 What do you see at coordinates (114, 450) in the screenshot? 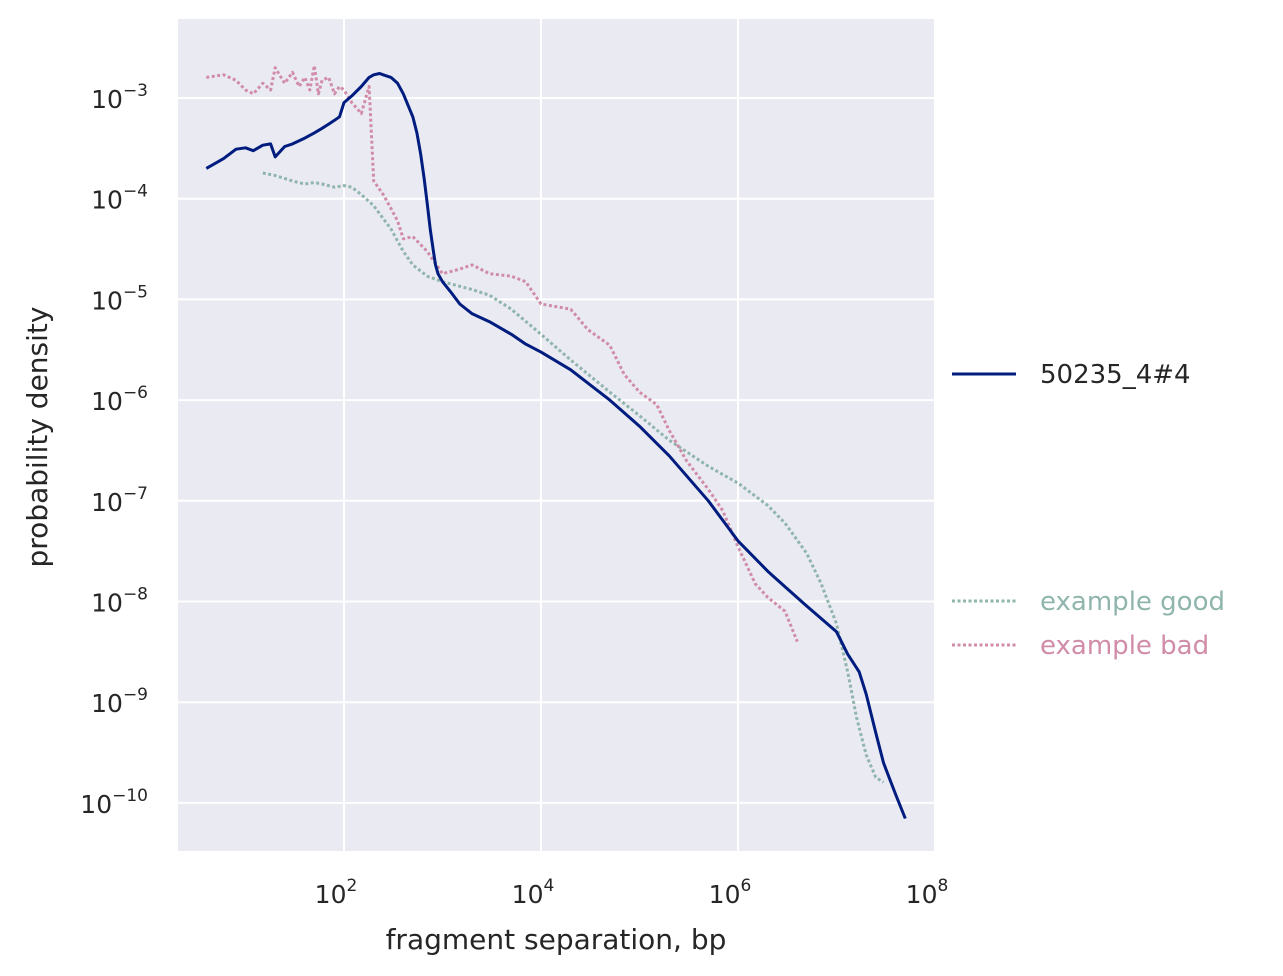
I see `y-tick-labels: 10⁻³ 10⁻⁴ 10⁻⁵ 10⁻⁶ 10⁻⁷ 10⁻⁸ 10⁻⁹ 10⁻¹⁰` at bounding box center [114, 450].